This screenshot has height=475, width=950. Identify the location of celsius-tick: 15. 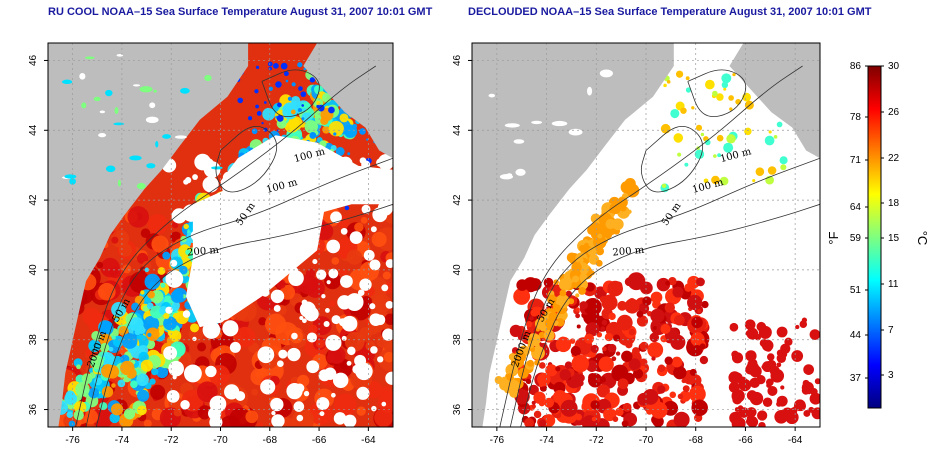
(894, 238).